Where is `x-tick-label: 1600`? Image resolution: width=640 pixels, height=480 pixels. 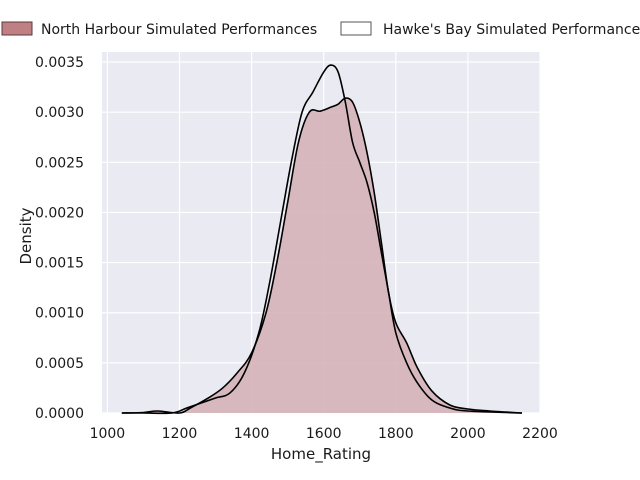 x-tick-label: 1600 is located at coordinates (324, 434).